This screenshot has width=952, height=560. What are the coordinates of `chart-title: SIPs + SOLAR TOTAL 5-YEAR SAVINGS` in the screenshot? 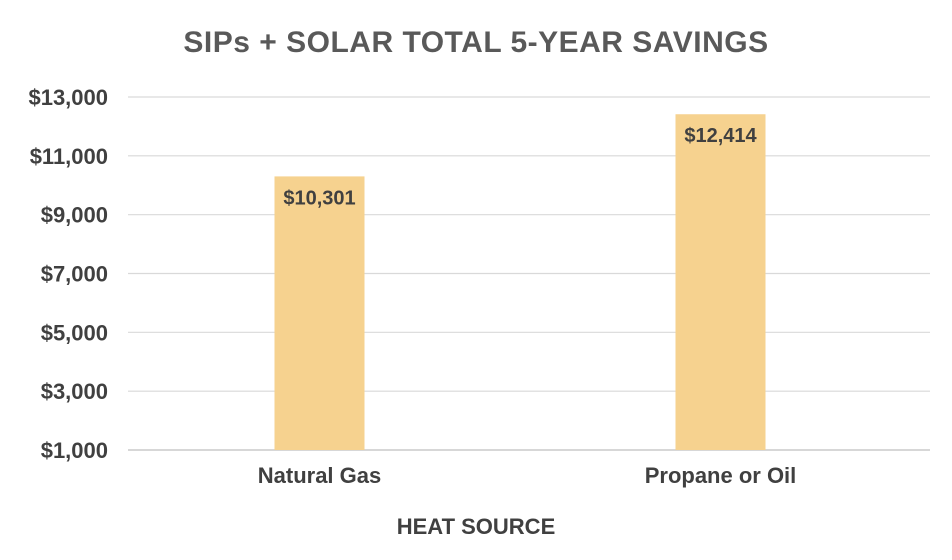 It's located at (476, 42).